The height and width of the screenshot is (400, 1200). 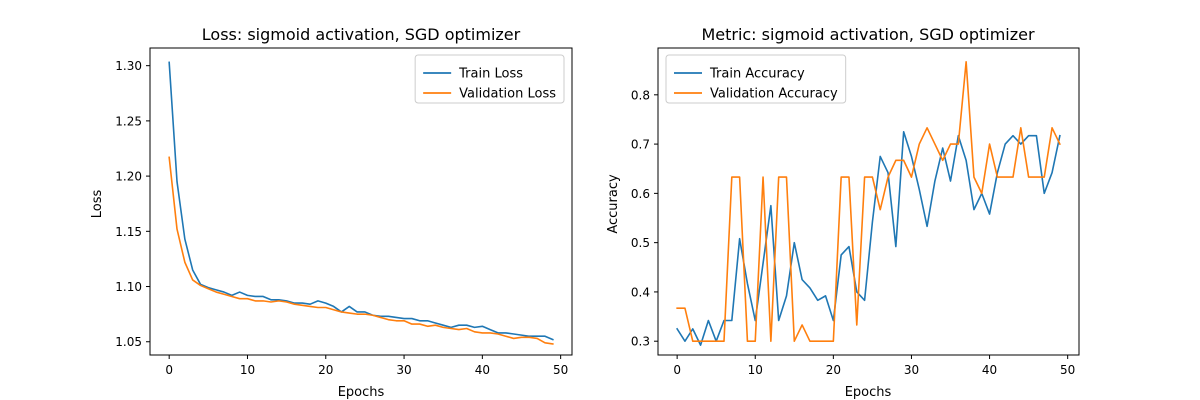 I want to click on loss-y-tick-label: 1.25, so click(x=128, y=121).